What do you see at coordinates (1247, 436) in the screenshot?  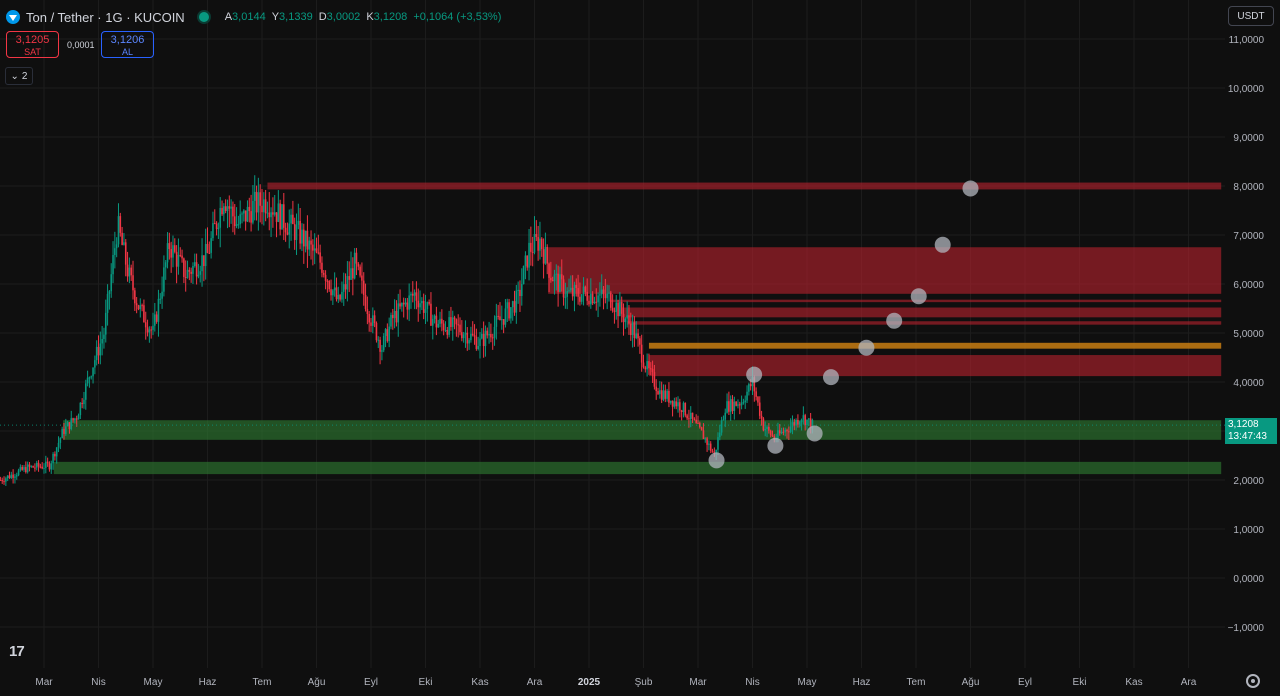 I see `candle-countdown: 13:47:43` at bounding box center [1247, 436].